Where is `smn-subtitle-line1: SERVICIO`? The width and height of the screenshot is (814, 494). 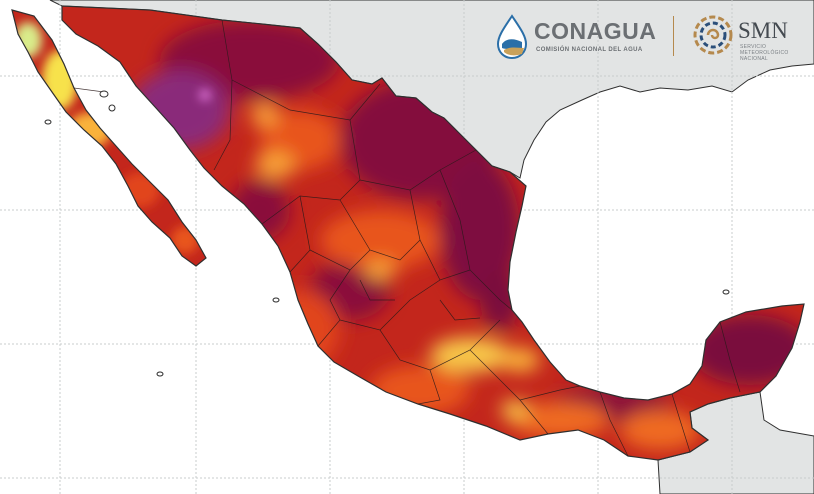
smn-subtitle-line1: SERVICIO is located at coordinates (753, 47).